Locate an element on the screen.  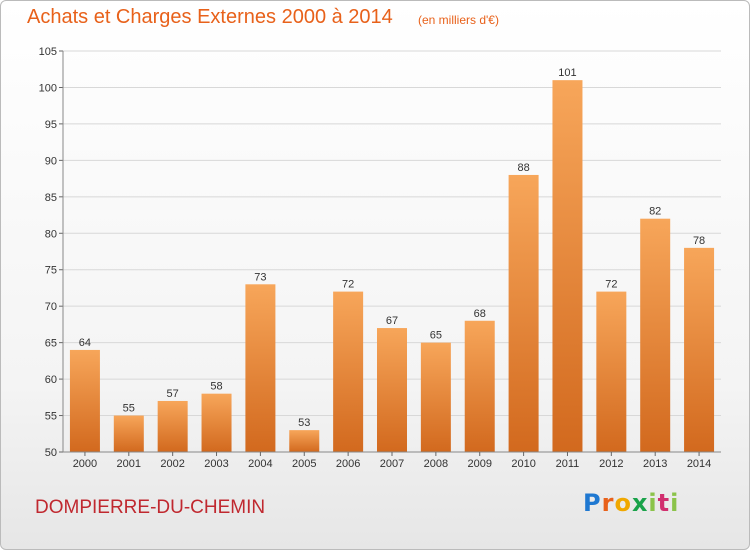
bar-2001 is located at coordinates (128, 433).